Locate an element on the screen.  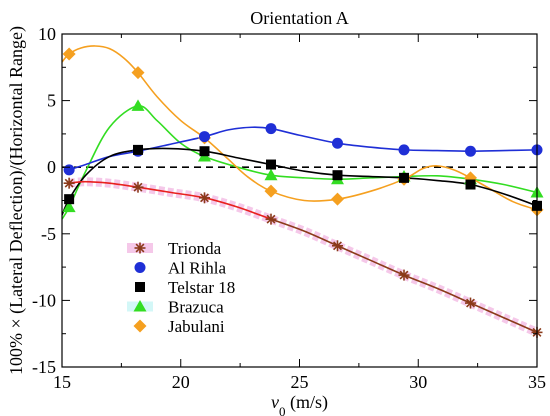
x-tick-label: 30 is located at coordinates (418, 382).